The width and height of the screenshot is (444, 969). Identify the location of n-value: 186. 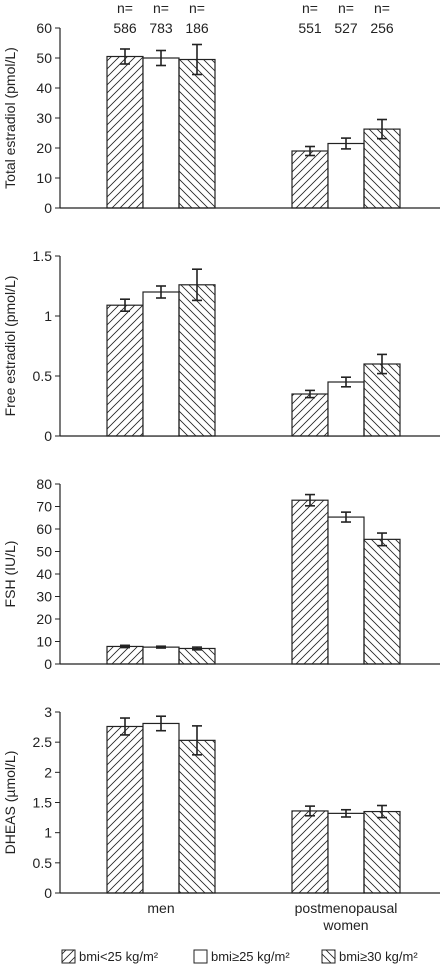
(197, 28).